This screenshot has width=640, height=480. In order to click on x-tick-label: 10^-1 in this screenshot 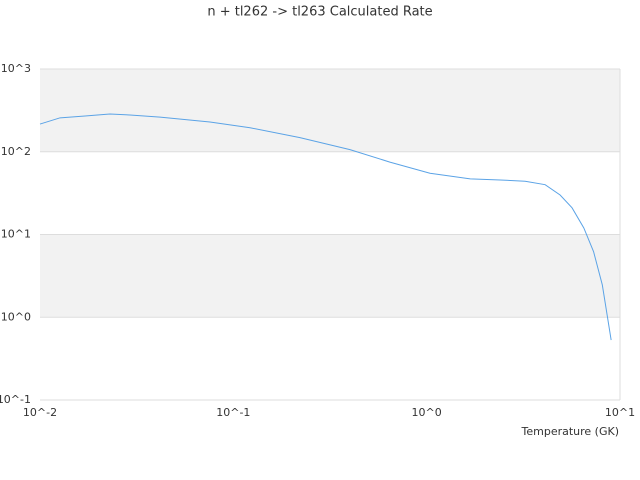, I will do `click(233, 412)`.